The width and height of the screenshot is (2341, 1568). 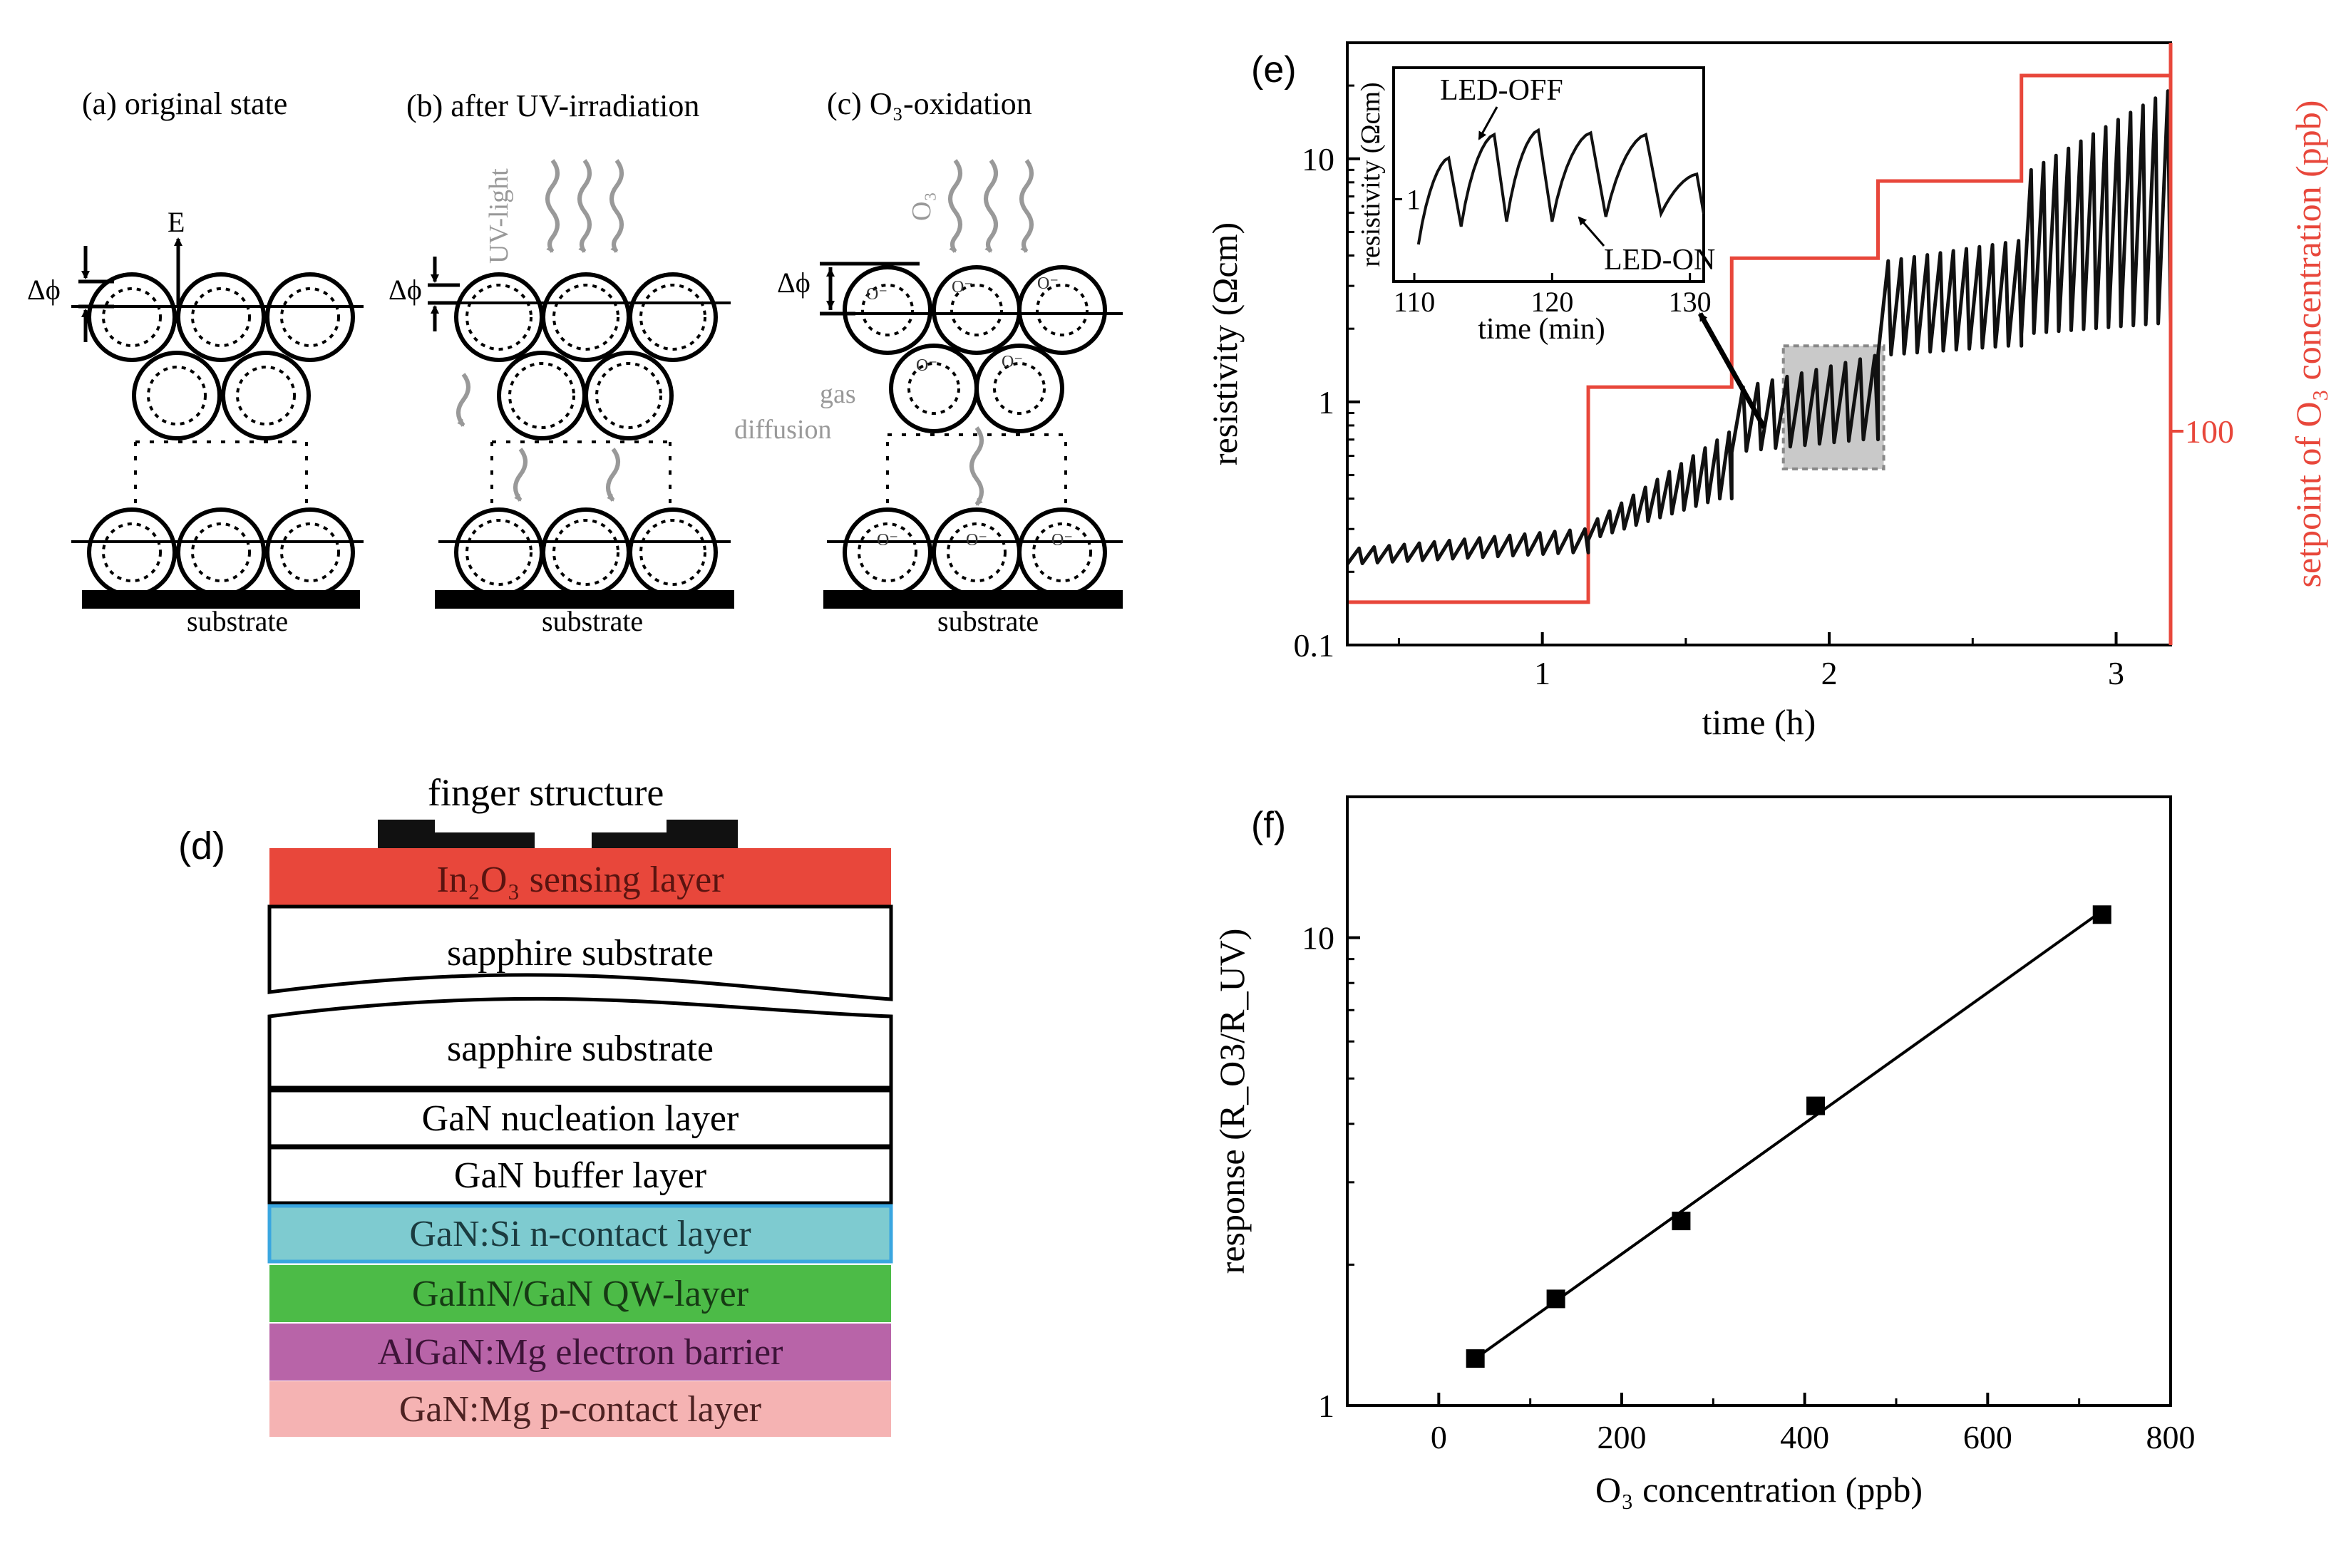 I want to click on layer-4: GaN buffer layer, so click(x=580, y=1175).